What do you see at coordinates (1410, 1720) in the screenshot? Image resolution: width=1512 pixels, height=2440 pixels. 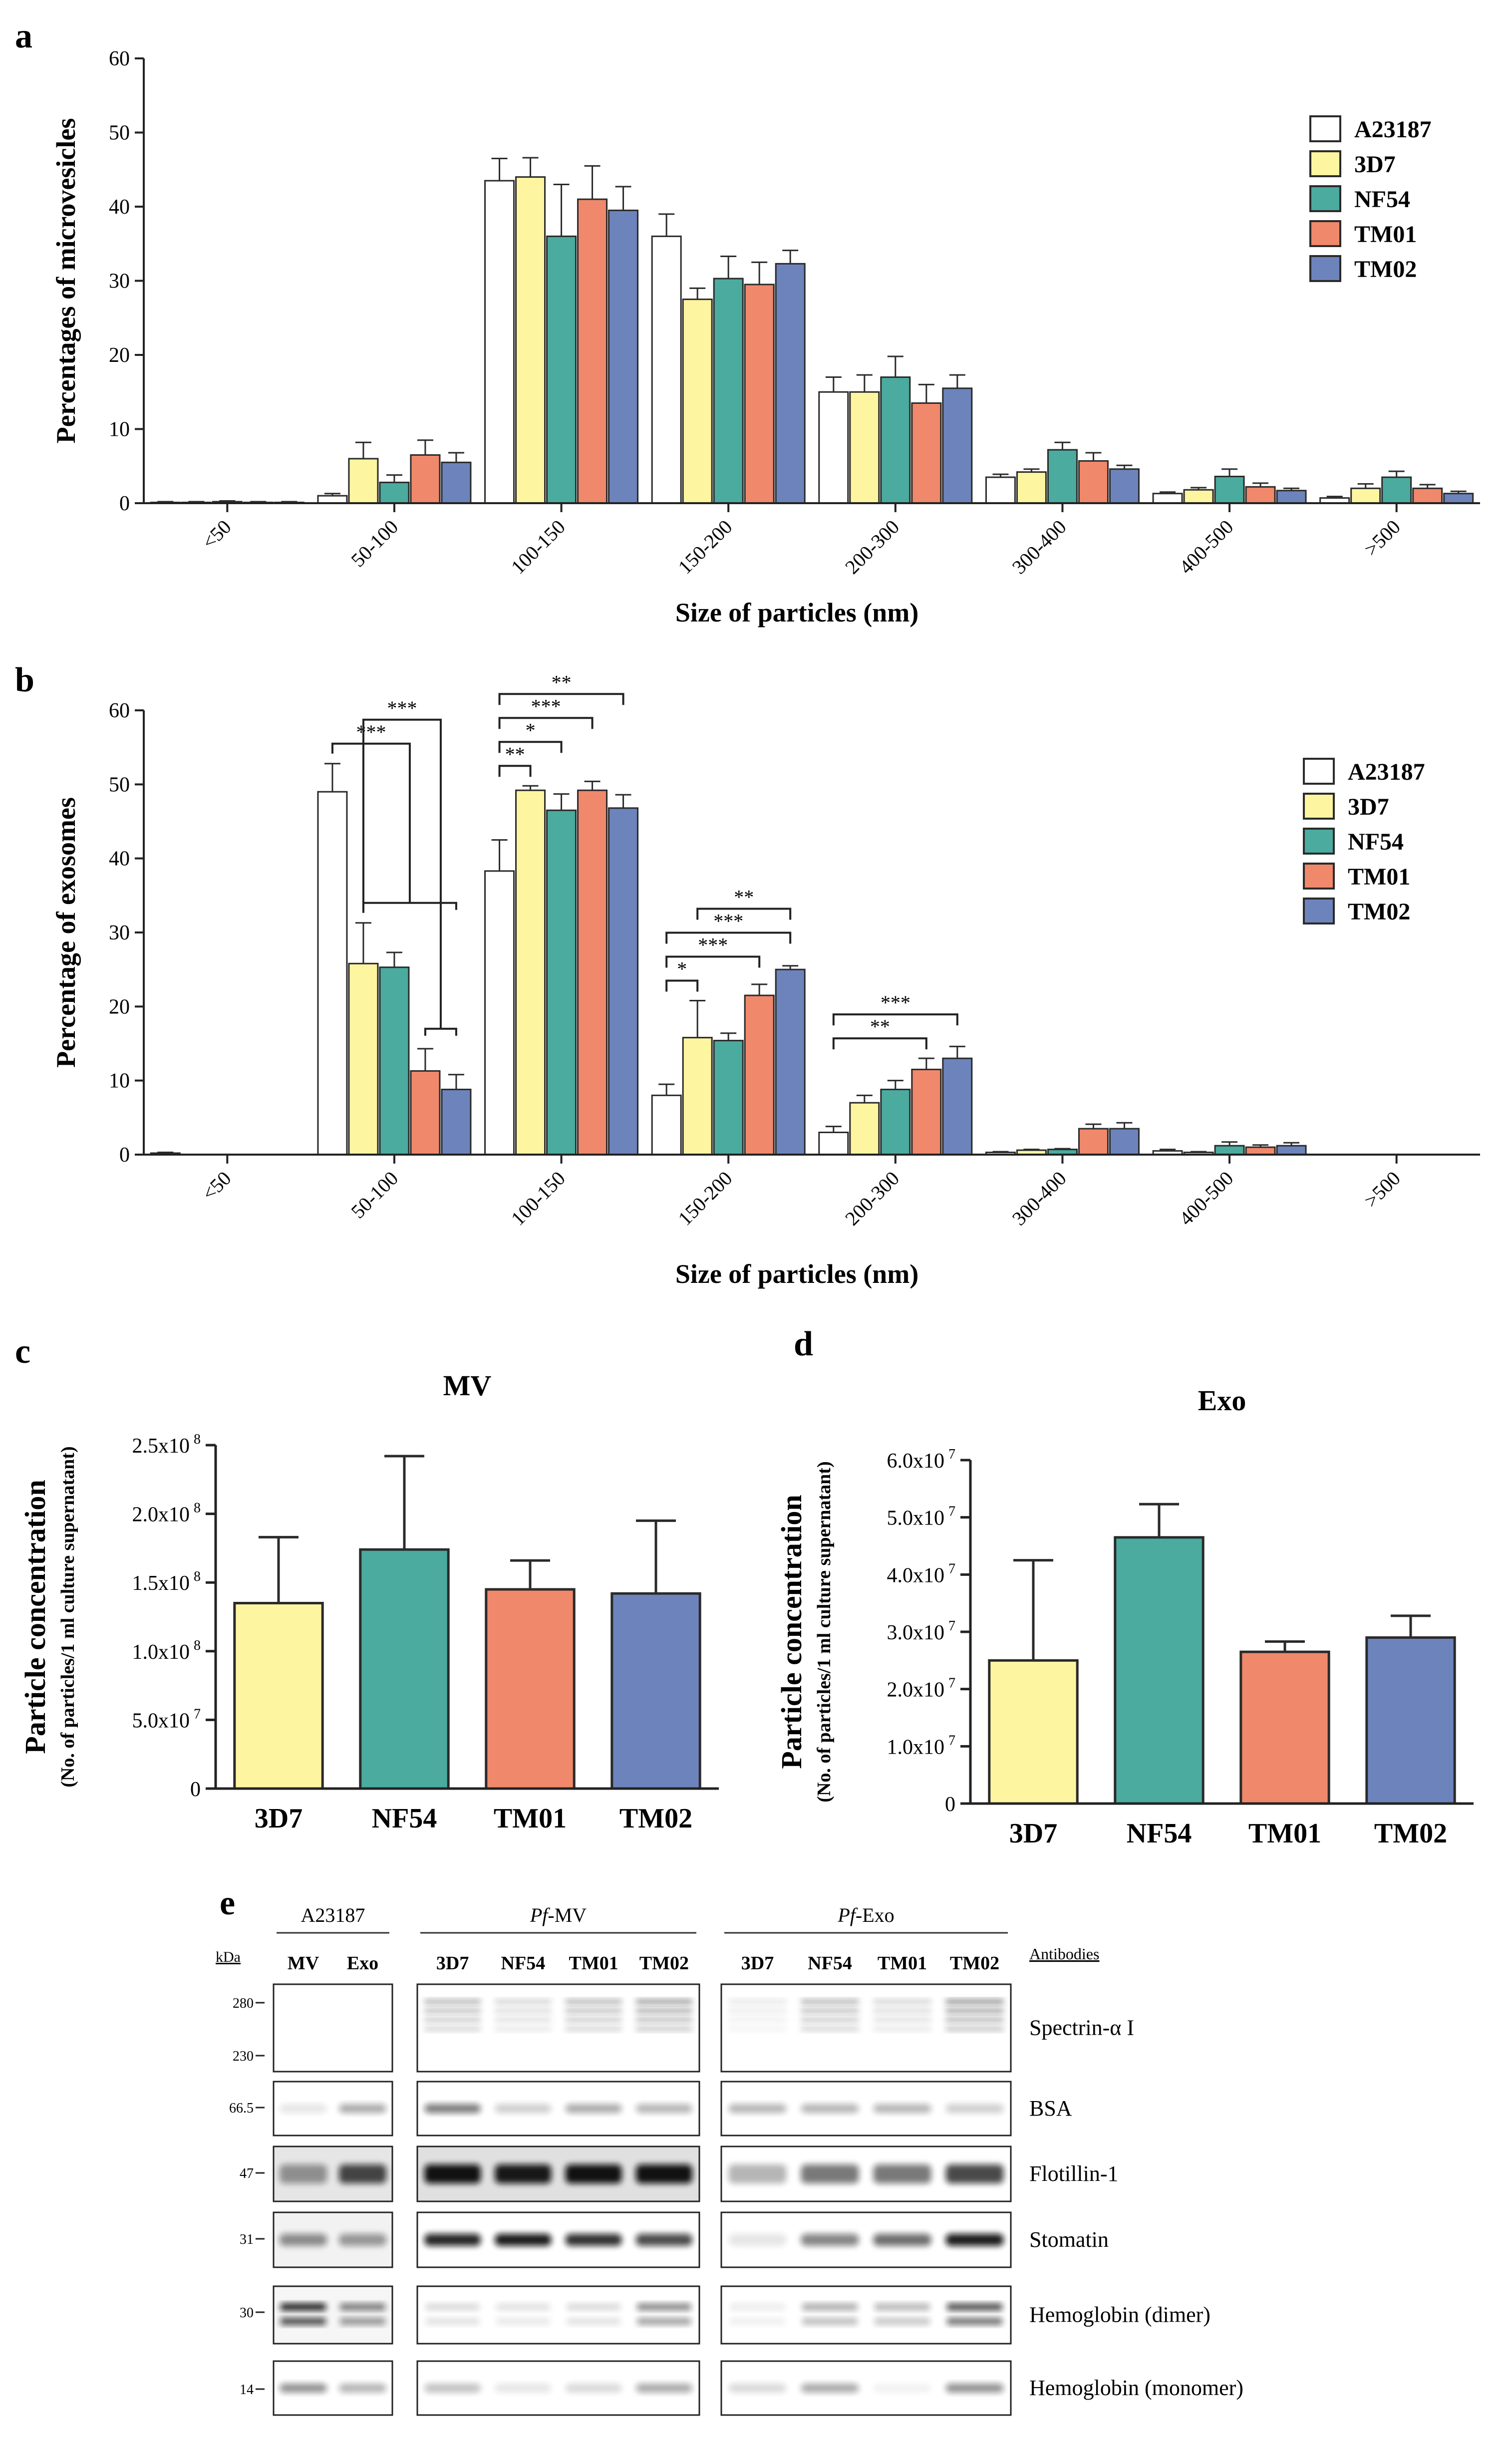 I see `bar-tm02` at bounding box center [1410, 1720].